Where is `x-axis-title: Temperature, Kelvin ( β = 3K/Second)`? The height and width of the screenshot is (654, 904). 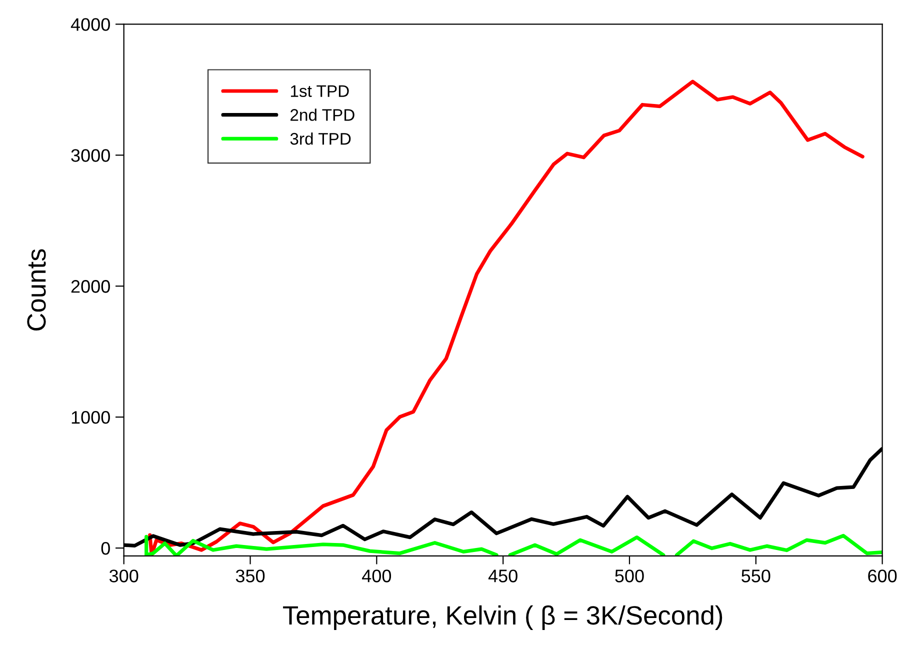
x-axis-title: Temperature, Kelvin ( β = 3K/Second) is located at coordinates (502, 617).